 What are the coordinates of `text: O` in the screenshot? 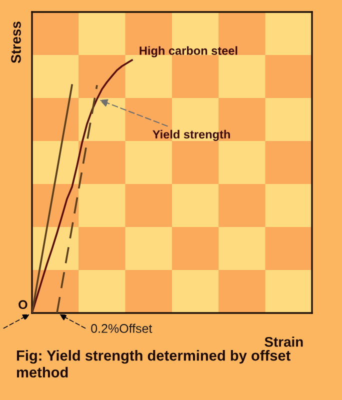 It's located at (23, 305).